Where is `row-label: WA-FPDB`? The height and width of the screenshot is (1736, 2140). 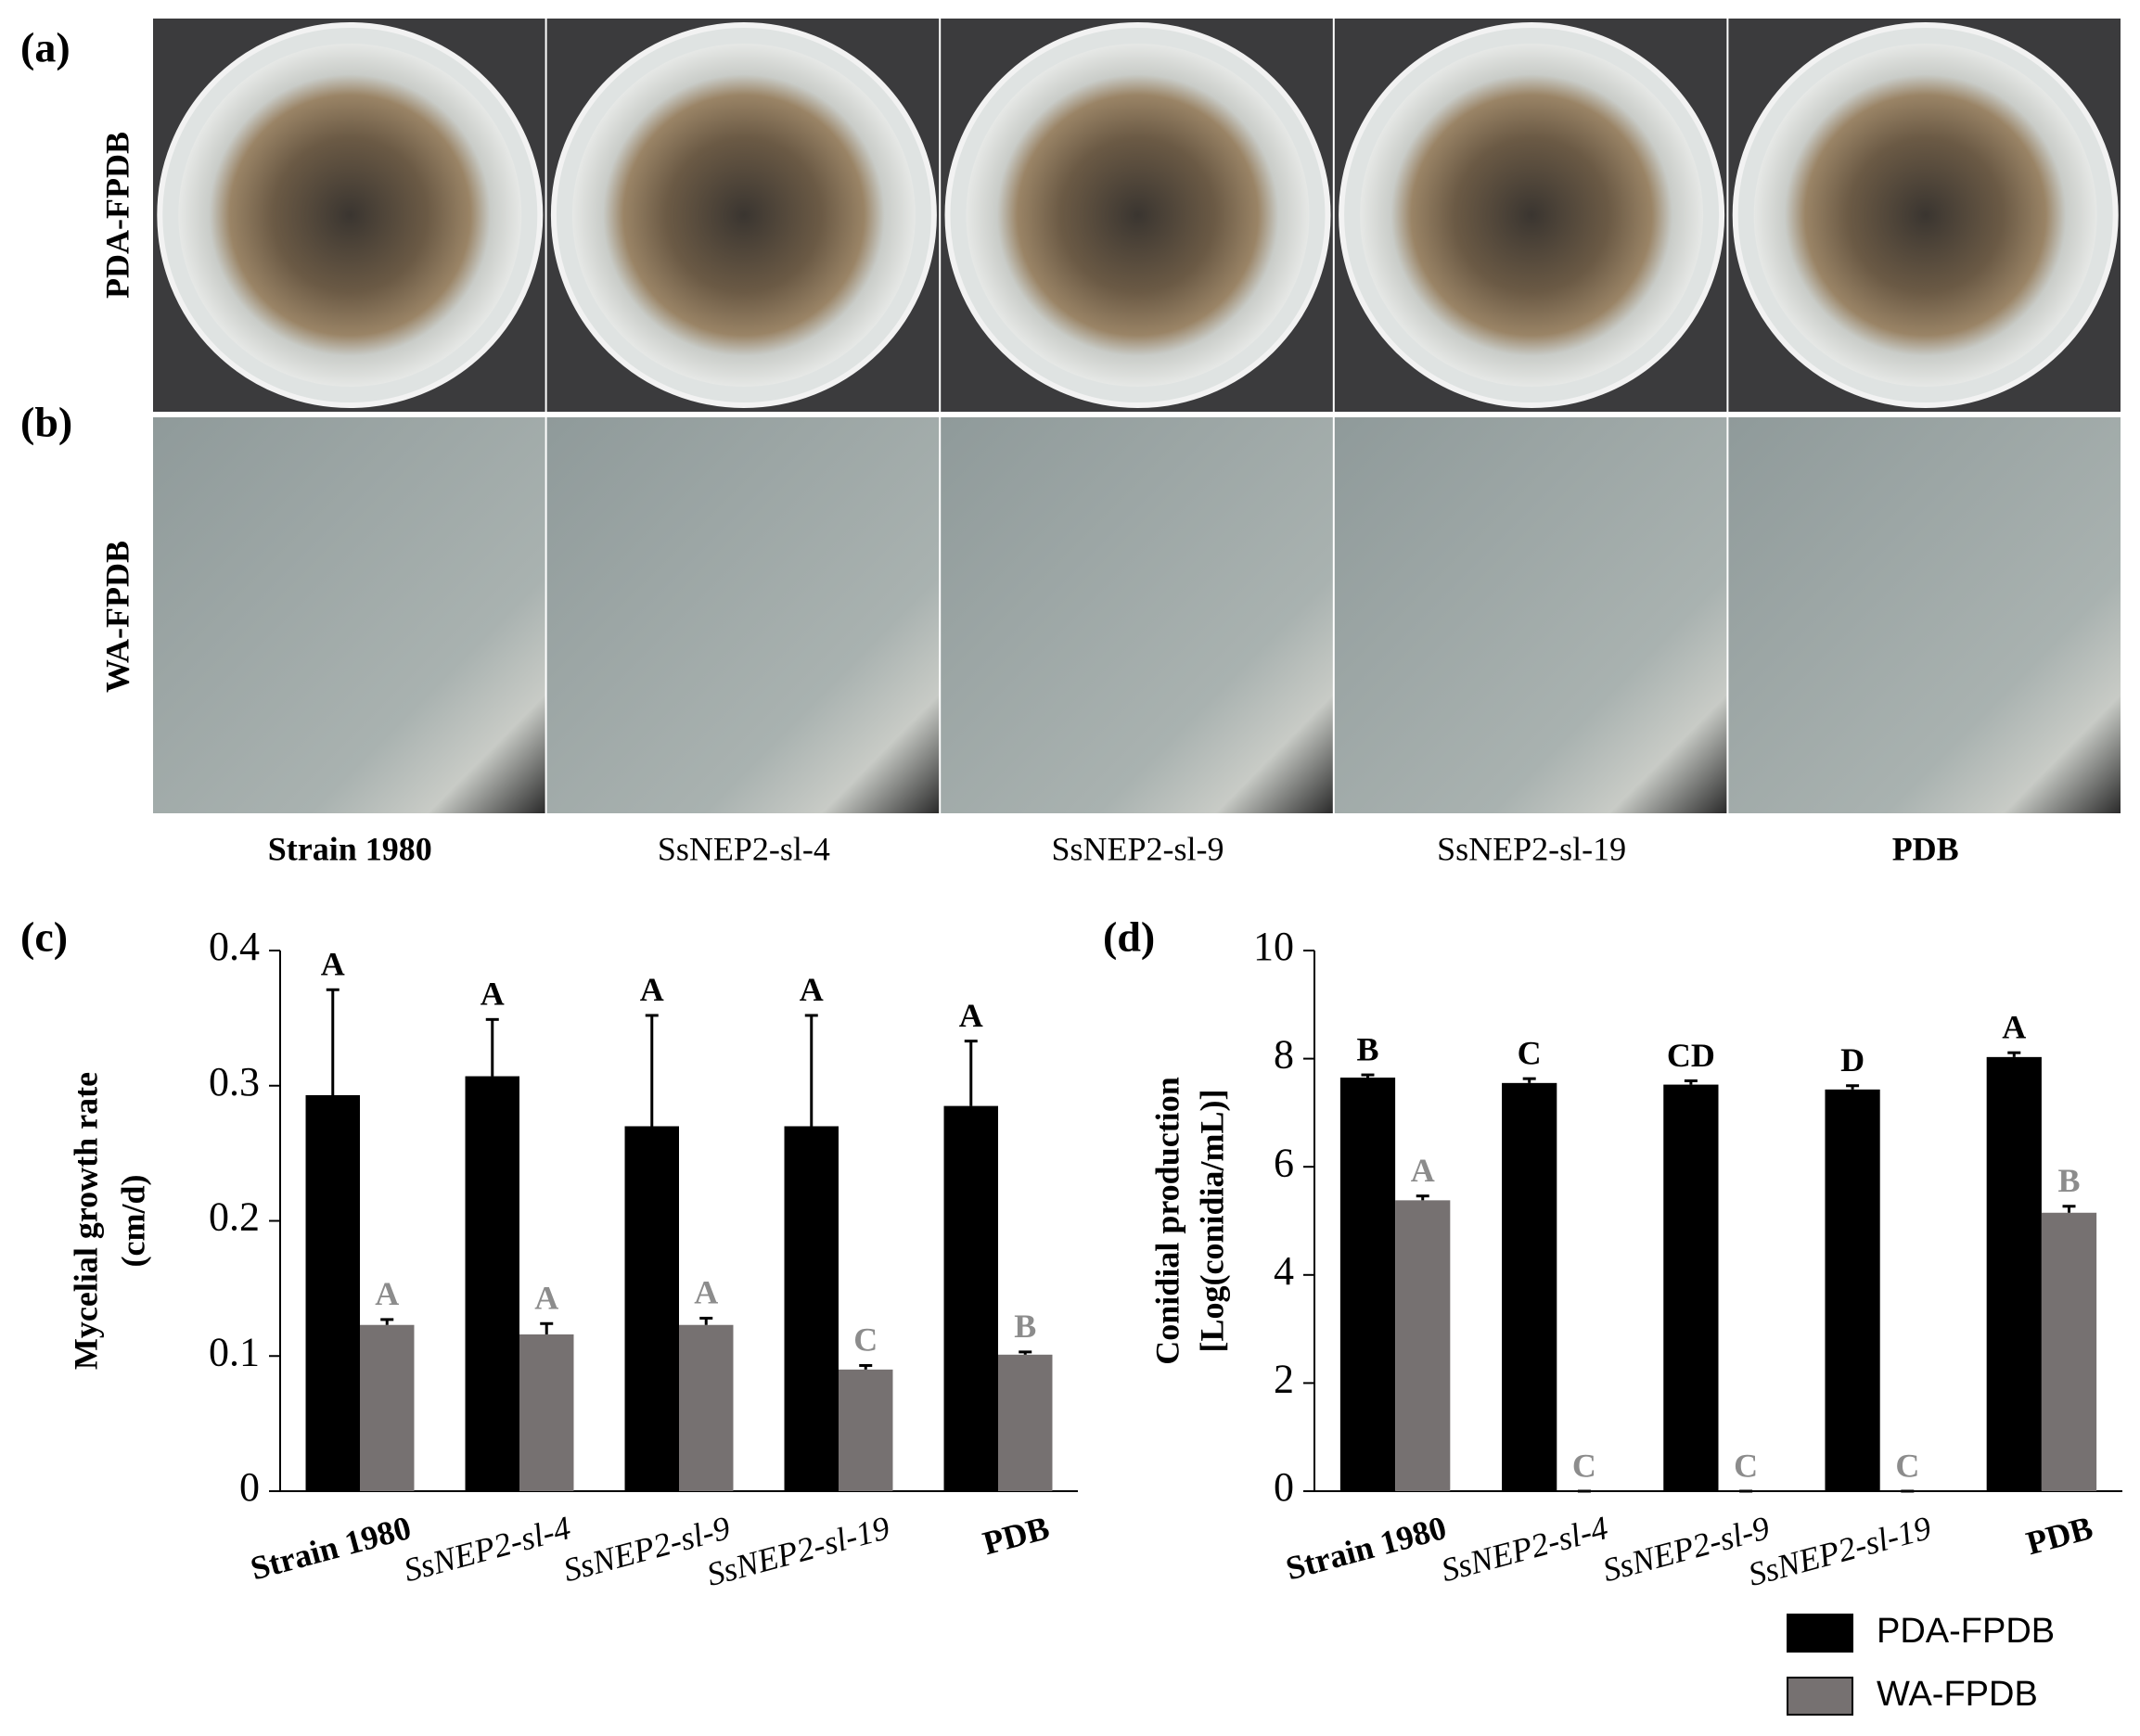 row-label: WA-FPDB is located at coordinates (116, 617).